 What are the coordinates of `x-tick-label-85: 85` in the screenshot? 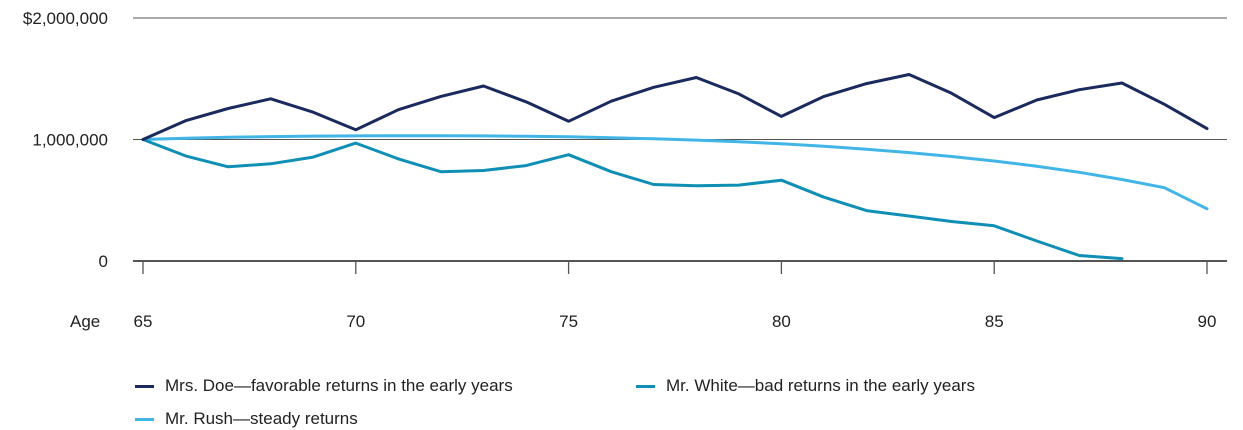 It's located at (994, 321).